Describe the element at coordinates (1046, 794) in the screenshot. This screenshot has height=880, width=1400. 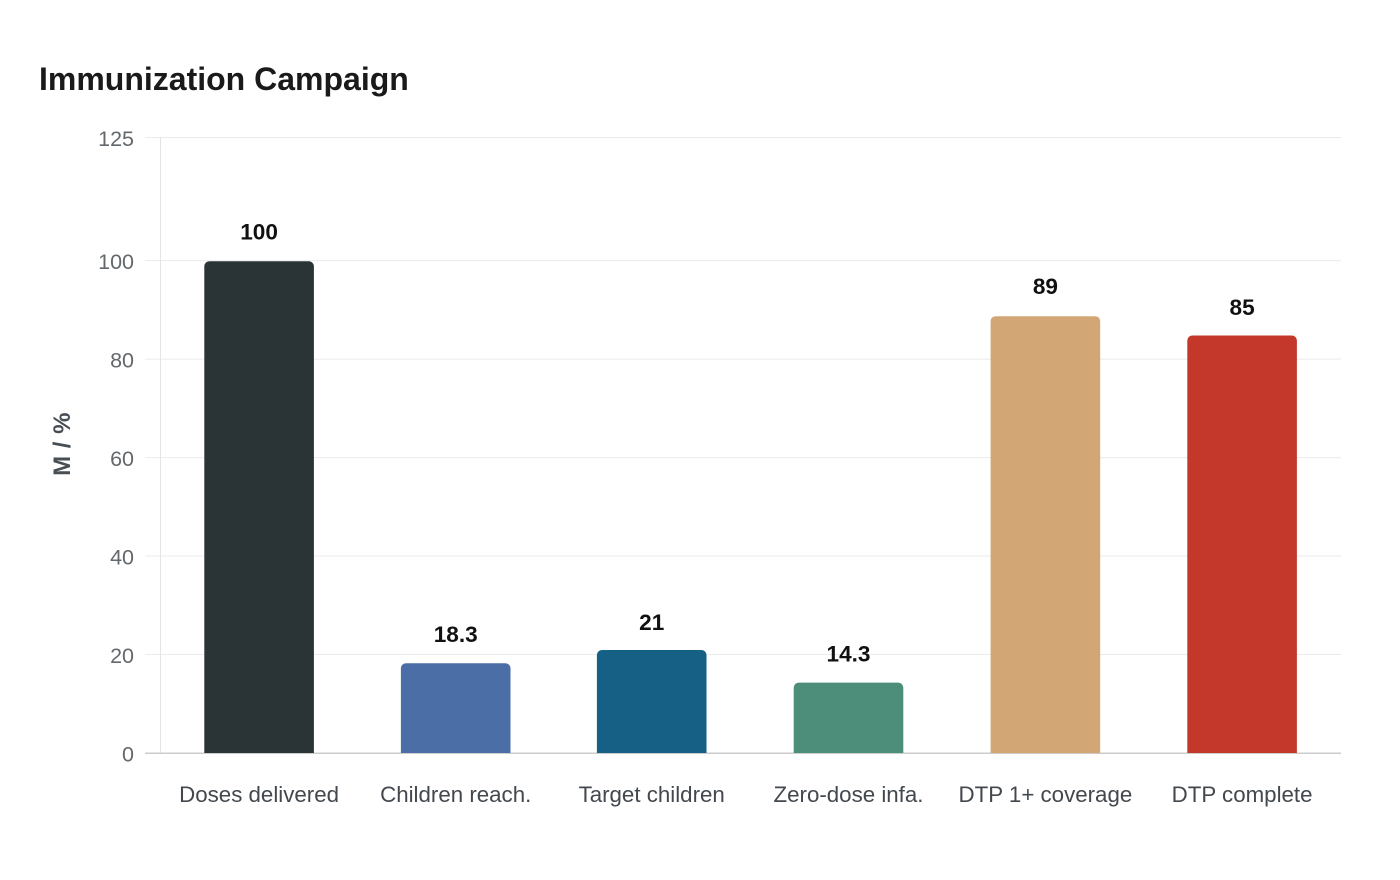
I see `svg-text: DTP 1+ coverage` at that location.